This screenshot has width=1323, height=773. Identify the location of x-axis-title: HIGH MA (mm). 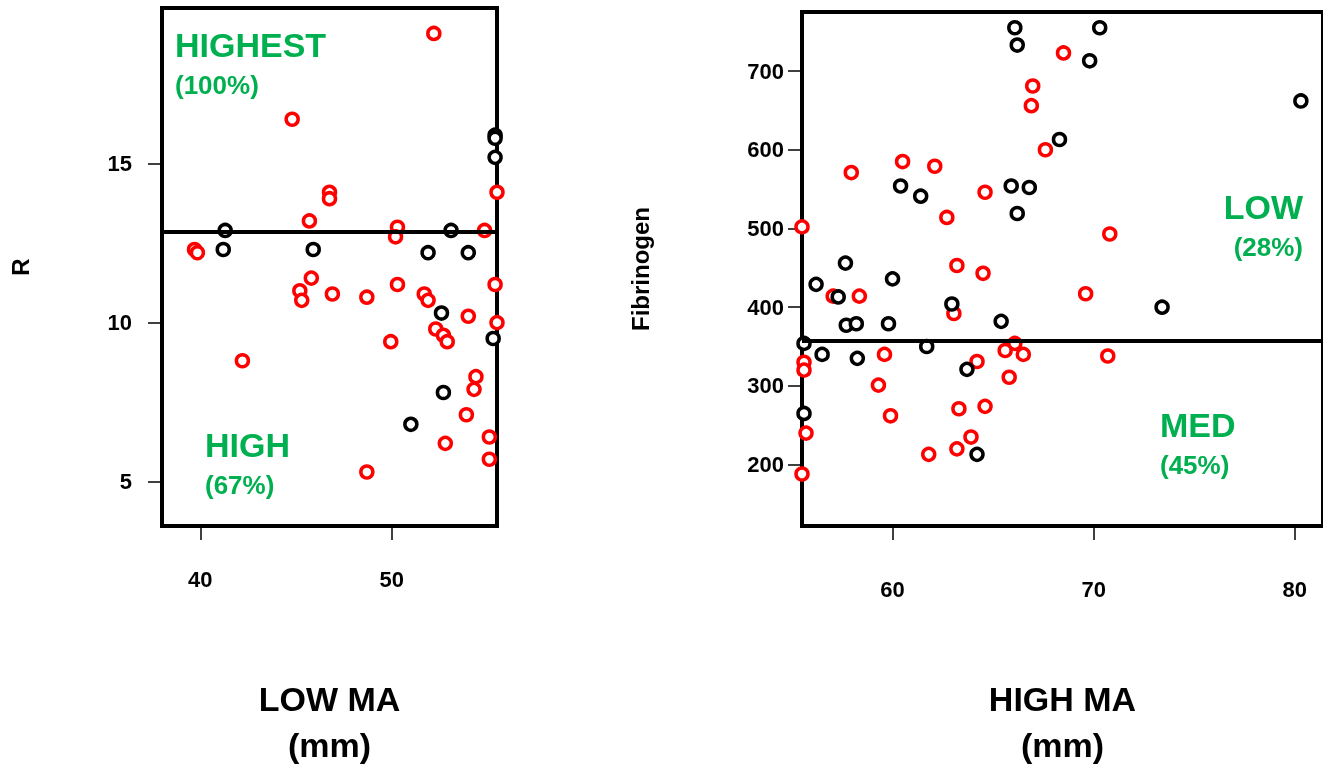
(1062, 722).